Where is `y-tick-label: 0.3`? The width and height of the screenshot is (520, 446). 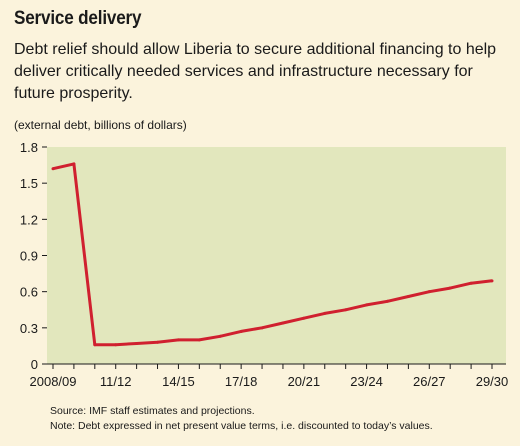
y-tick-label: 0.3 is located at coordinates (29, 328).